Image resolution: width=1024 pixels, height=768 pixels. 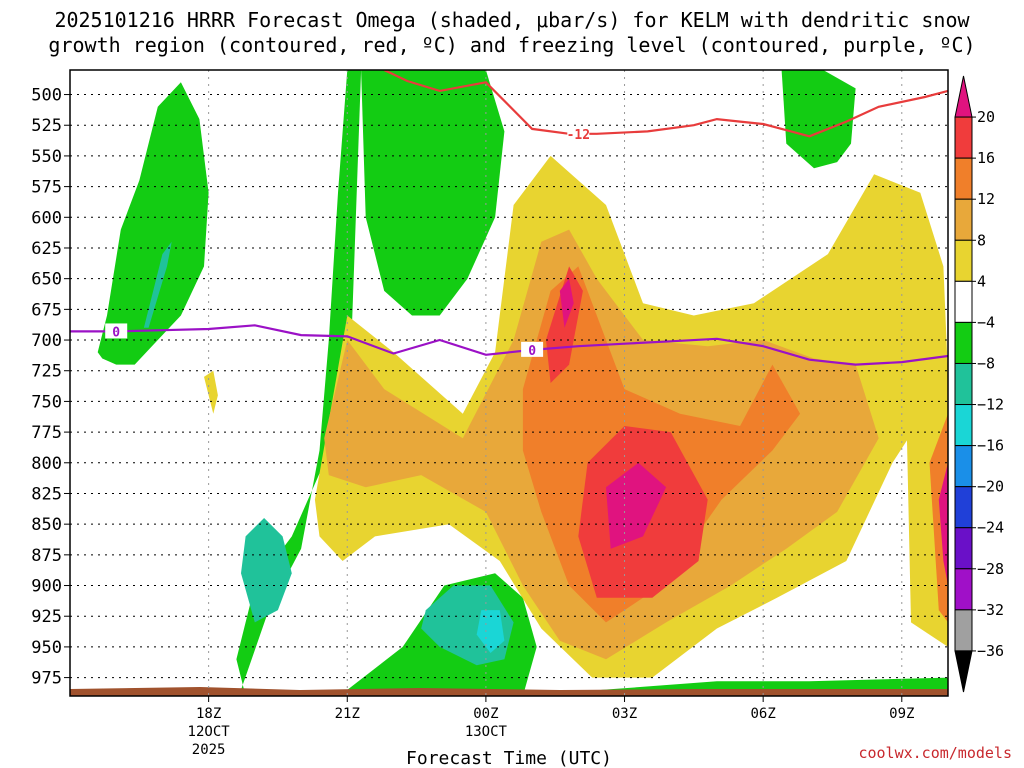 What do you see at coordinates (551, 727) in the screenshot?
I see `time-axis: 18Z 12OCT 2025 21Z 00Z 13OCT 03Z 06Z 09Z` at bounding box center [551, 727].